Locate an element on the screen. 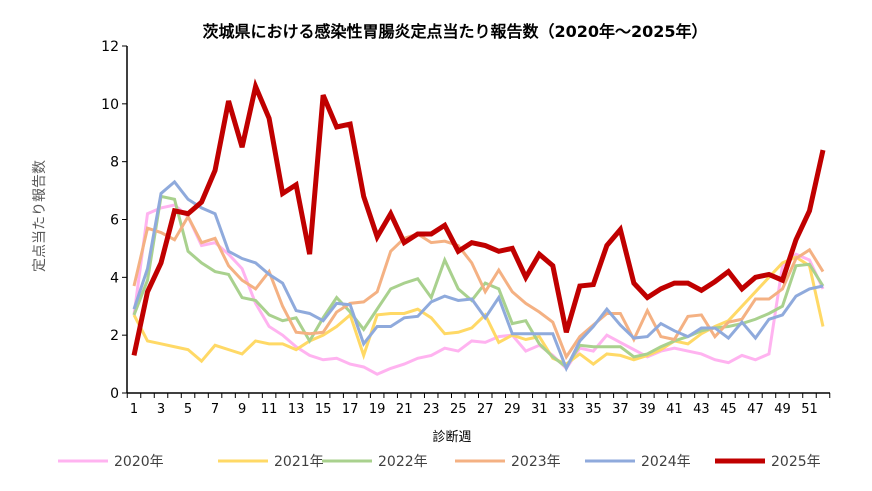 The image size is (872, 491). x-tick-label: 39 is located at coordinates (647, 409).